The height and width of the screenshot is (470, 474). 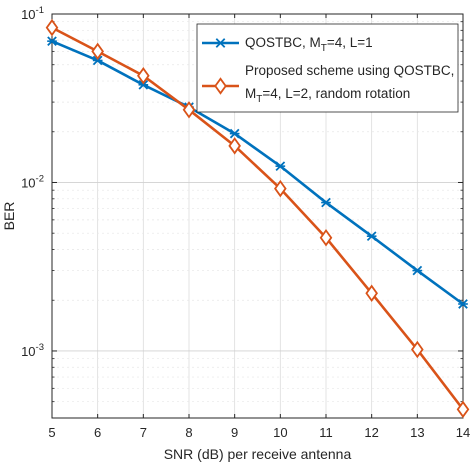 What do you see at coordinates (326, 432) in the screenshot?
I see `x-tick-label: 11` at bounding box center [326, 432].